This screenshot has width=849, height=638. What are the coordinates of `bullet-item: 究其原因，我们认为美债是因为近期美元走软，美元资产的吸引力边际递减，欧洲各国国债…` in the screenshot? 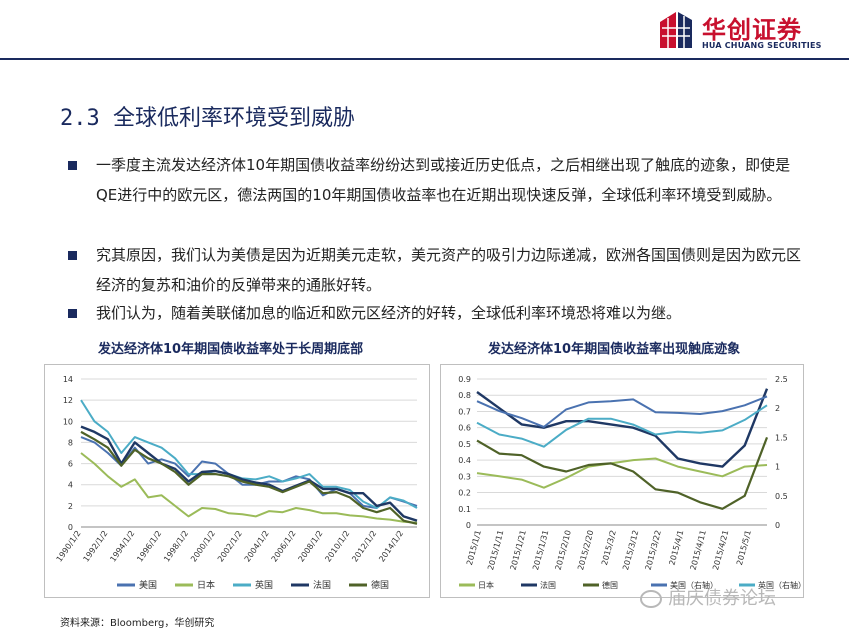 It's located at (438, 270).